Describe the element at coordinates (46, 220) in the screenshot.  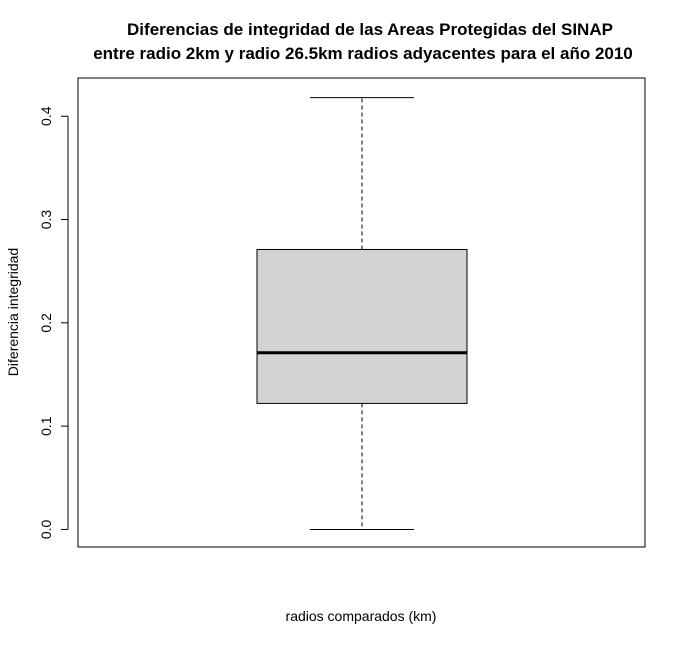
I see `y-tick-label: 0.3` at that location.